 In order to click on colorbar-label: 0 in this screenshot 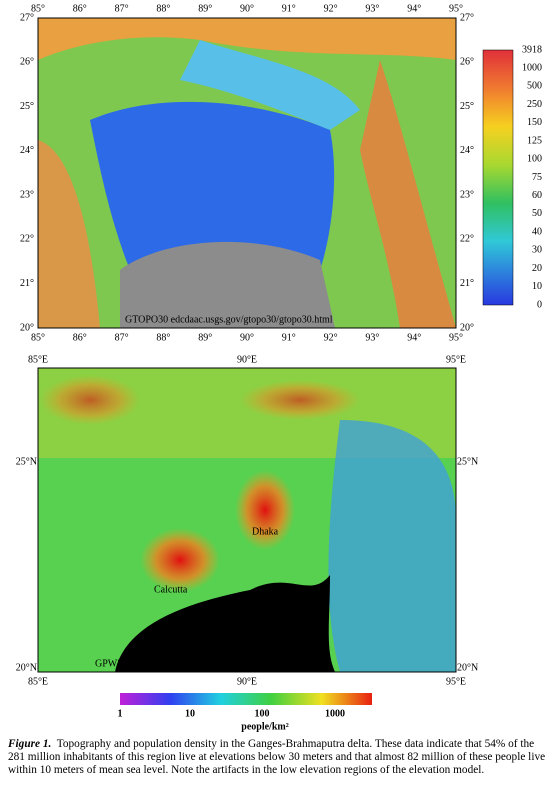, I will do `click(539, 304)`.